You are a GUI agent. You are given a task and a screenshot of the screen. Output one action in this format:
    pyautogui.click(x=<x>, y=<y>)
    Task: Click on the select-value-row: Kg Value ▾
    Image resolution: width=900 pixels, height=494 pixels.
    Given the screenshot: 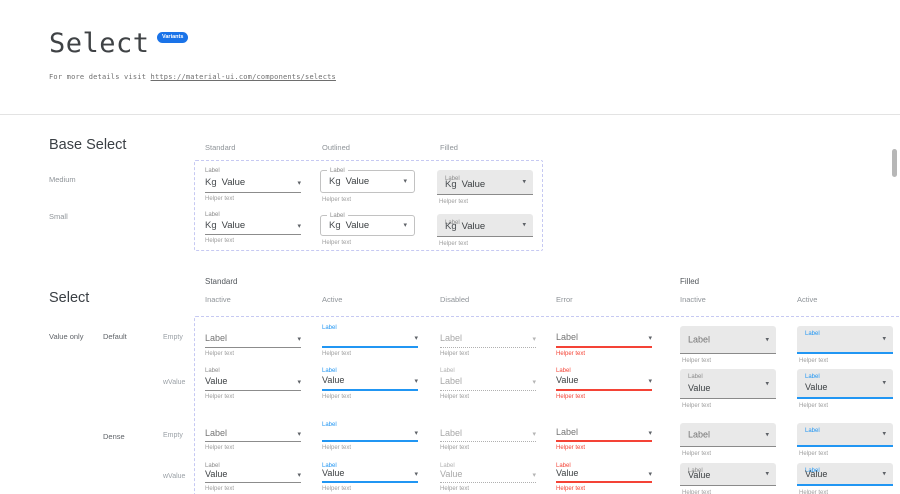 What is the action you would take?
    pyautogui.click(x=368, y=225)
    